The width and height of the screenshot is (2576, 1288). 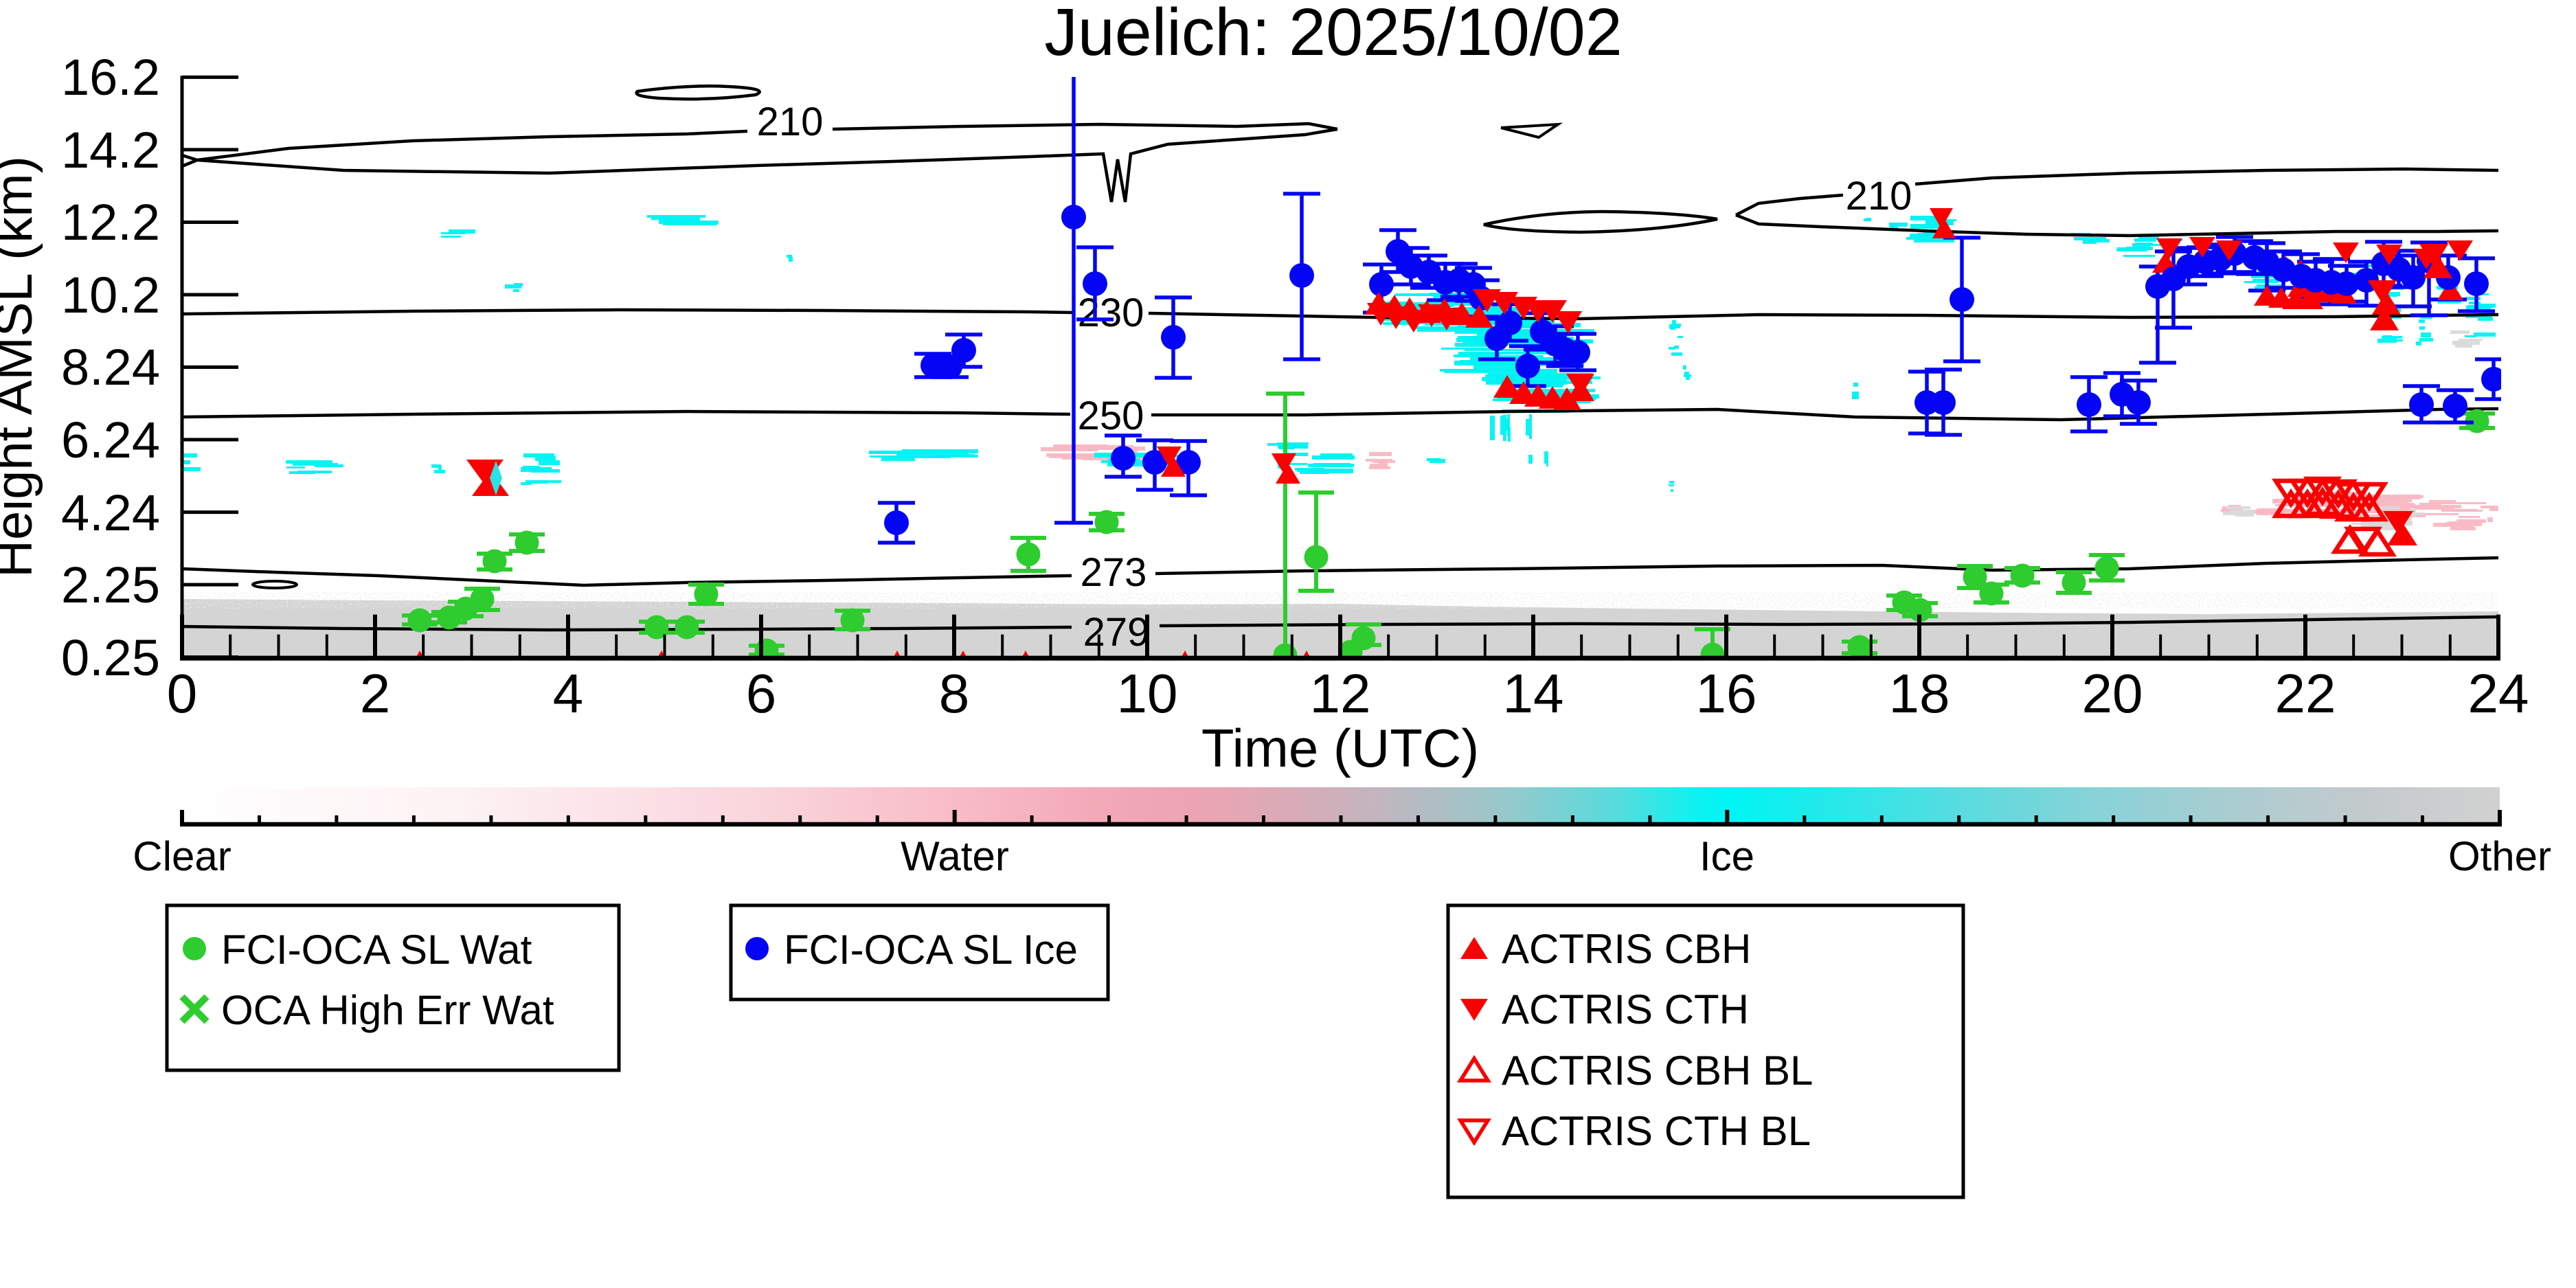 What do you see at coordinates (954, 693) in the screenshot?
I see `svg-text: 8` at bounding box center [954, 693].